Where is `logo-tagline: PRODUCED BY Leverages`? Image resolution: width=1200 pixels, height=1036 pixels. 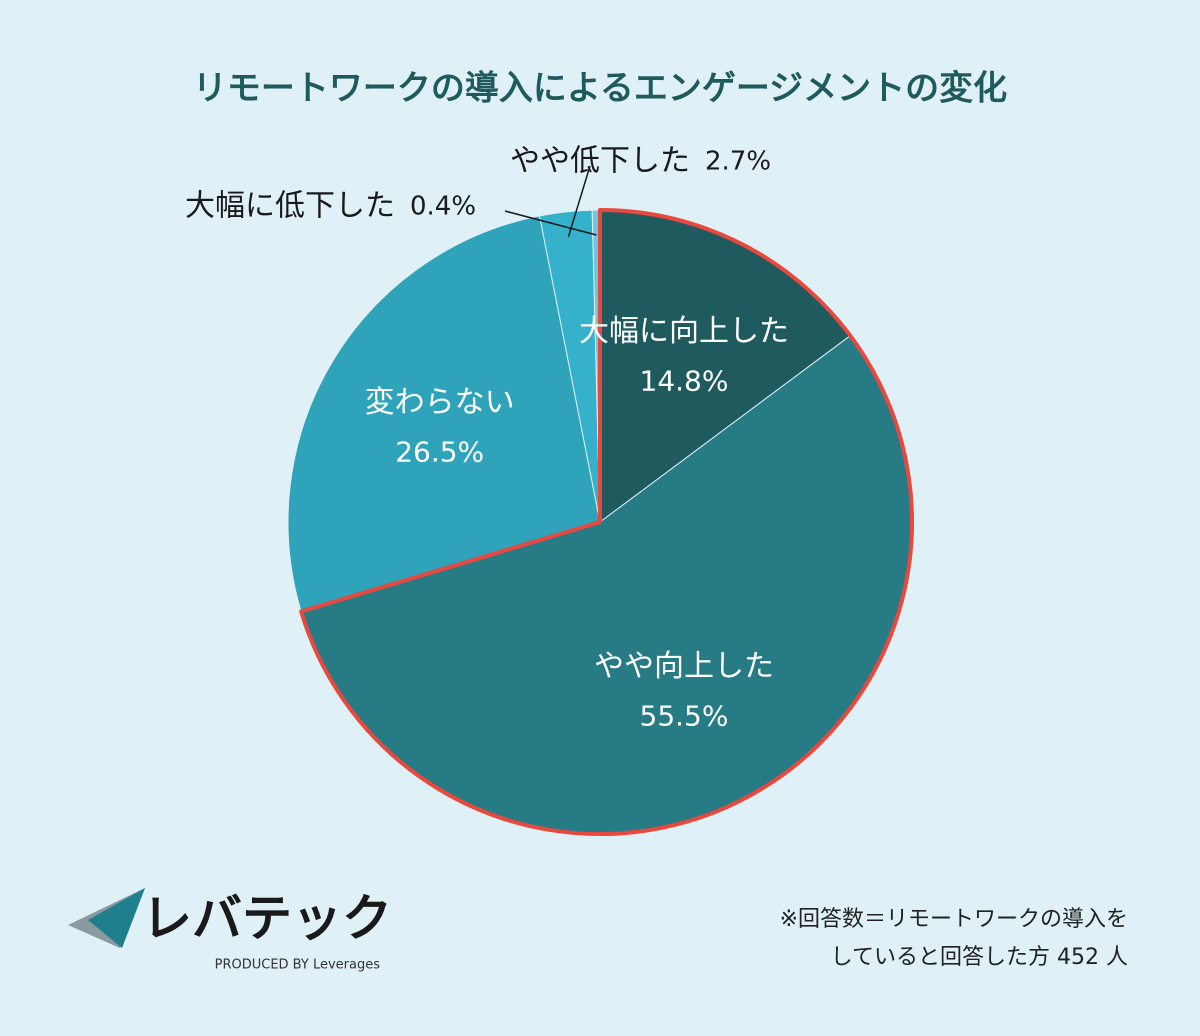
logo-tagline: PRODUCED BY Leverages is located at coordinates (298, 965).